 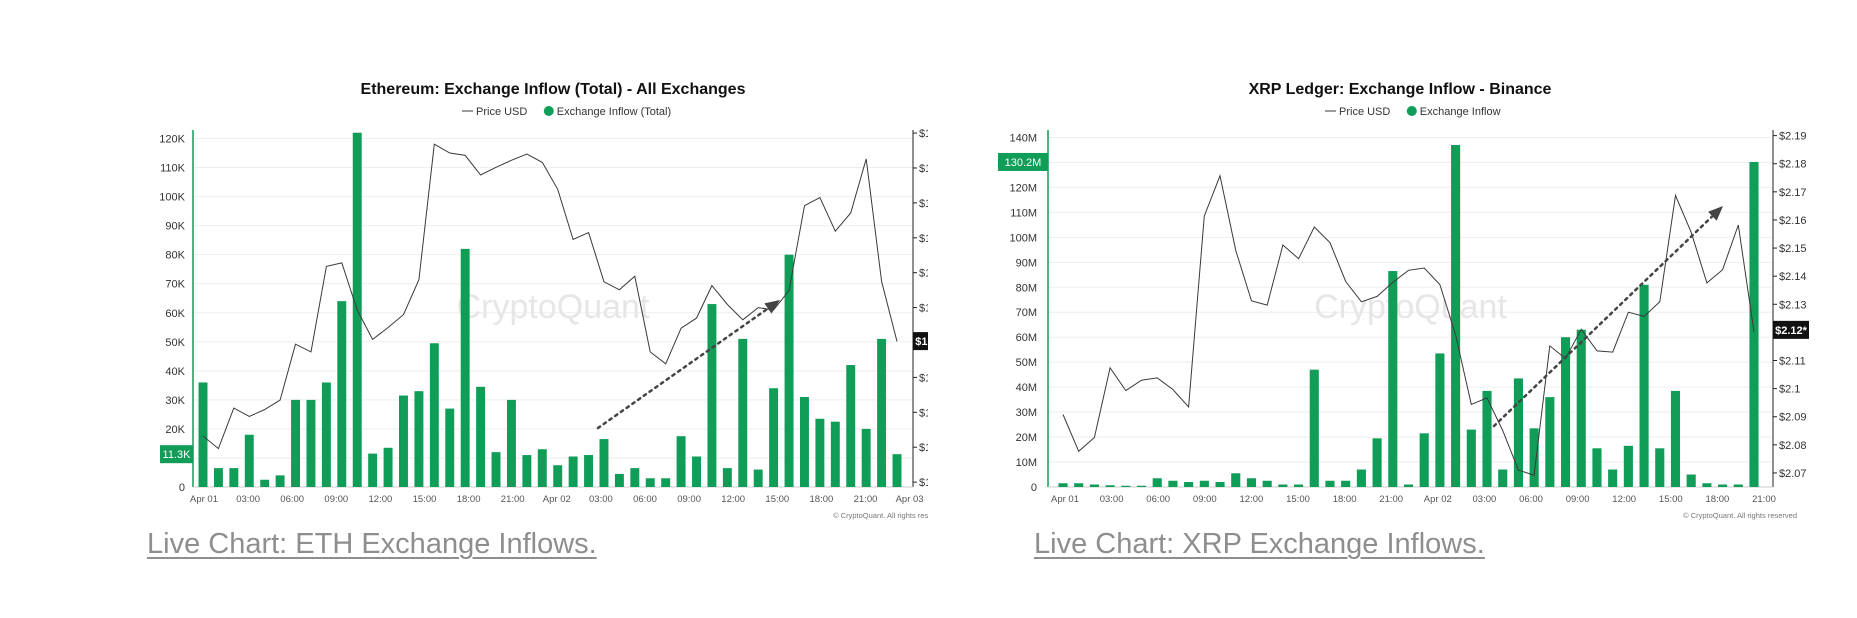 I want to click on left-axis-tick-label: 30K, so click(x=175, y=401).